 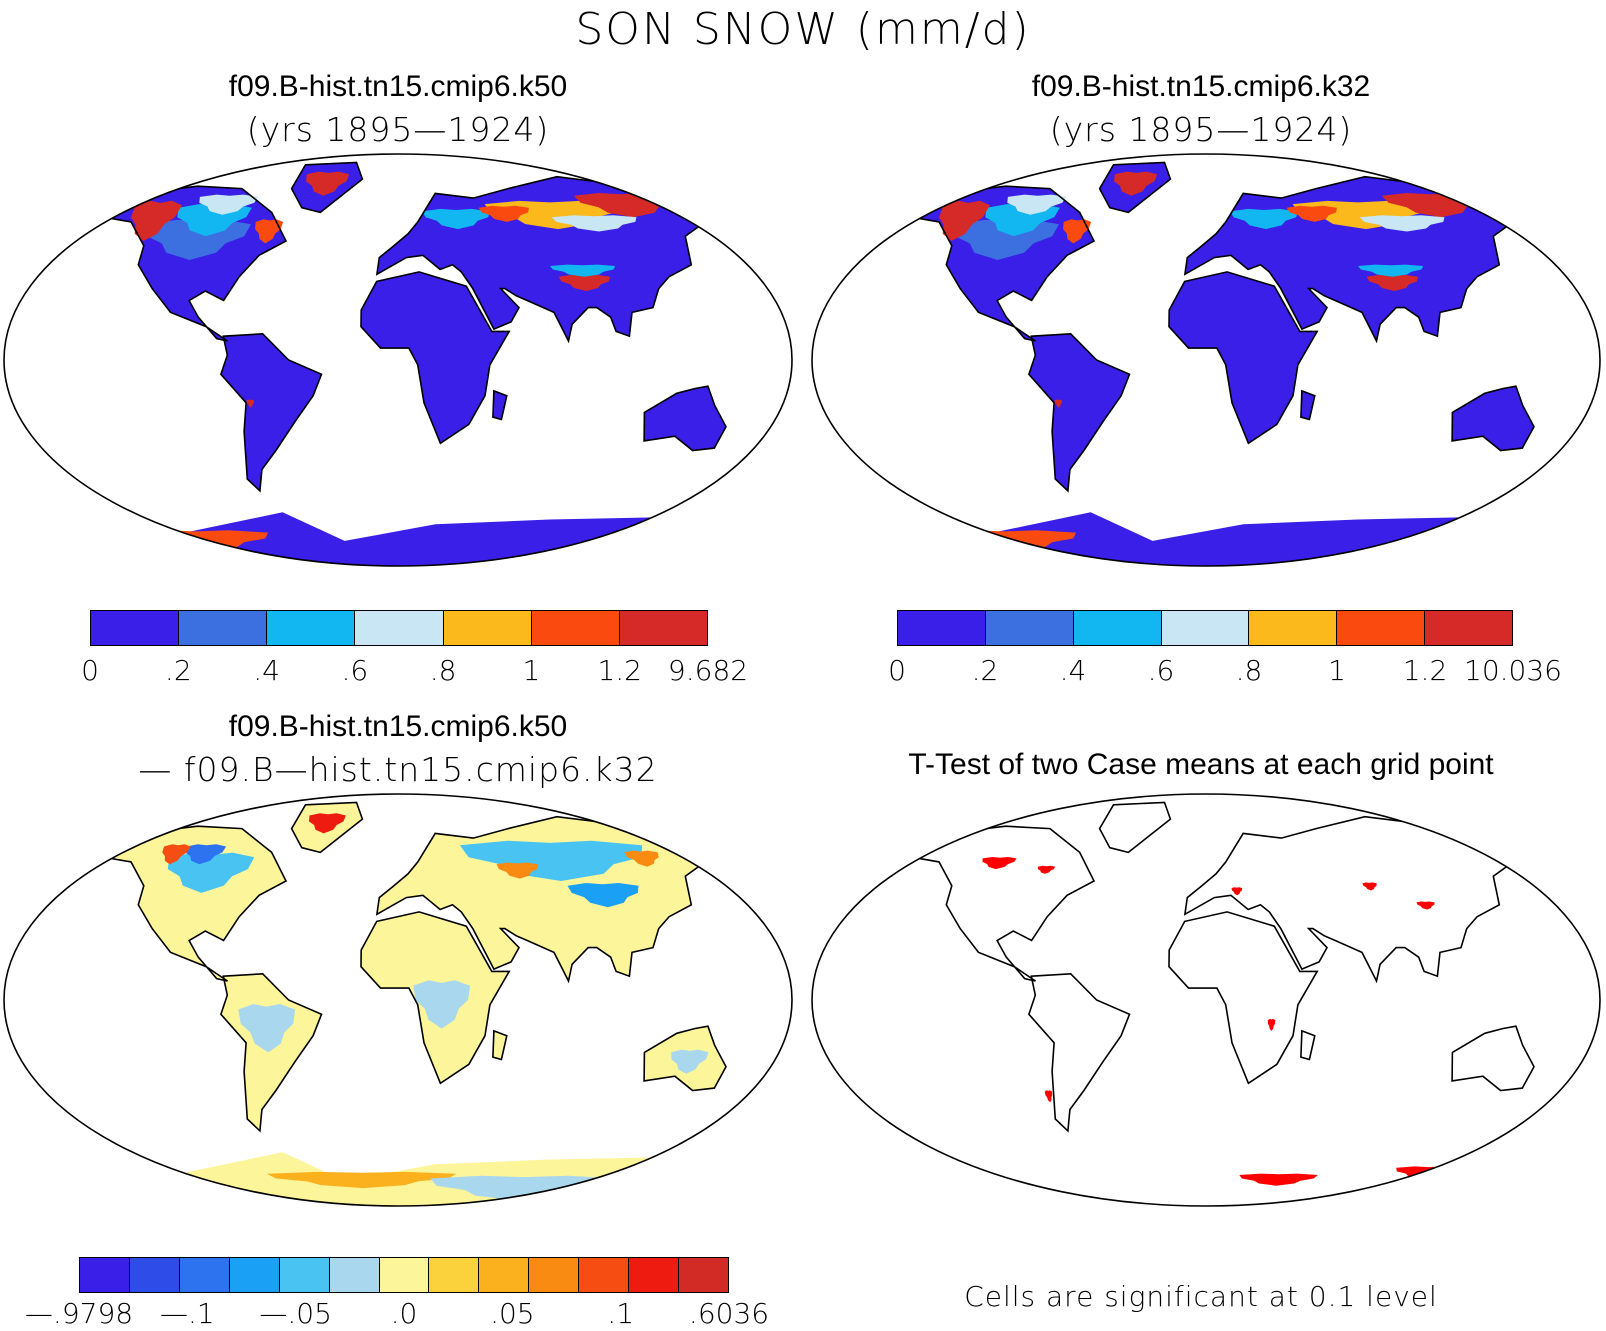 I want to click on panel-diff-subtitle: — f09.B—hist.tn15.cmip6.k32, so click(x=398, y=769).